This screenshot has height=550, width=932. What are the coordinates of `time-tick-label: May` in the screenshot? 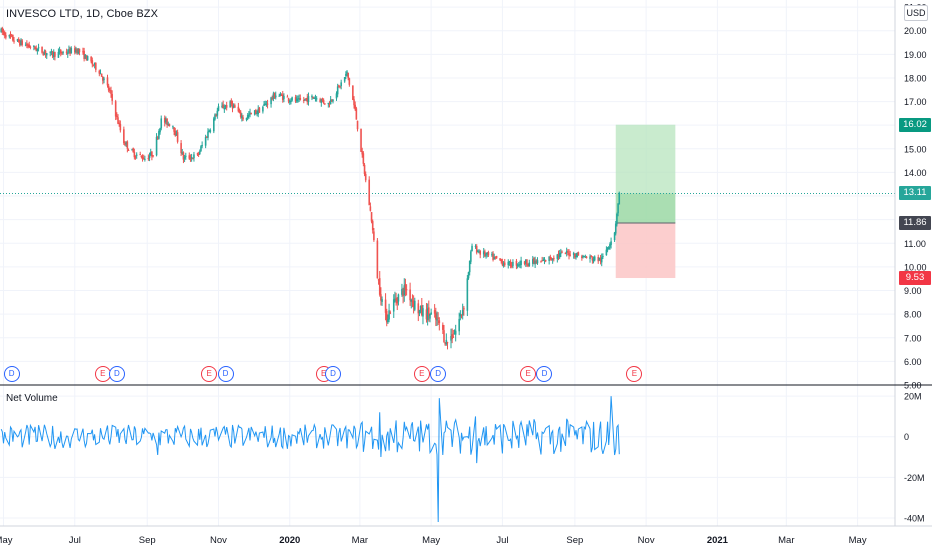 It's located at (858, 540).